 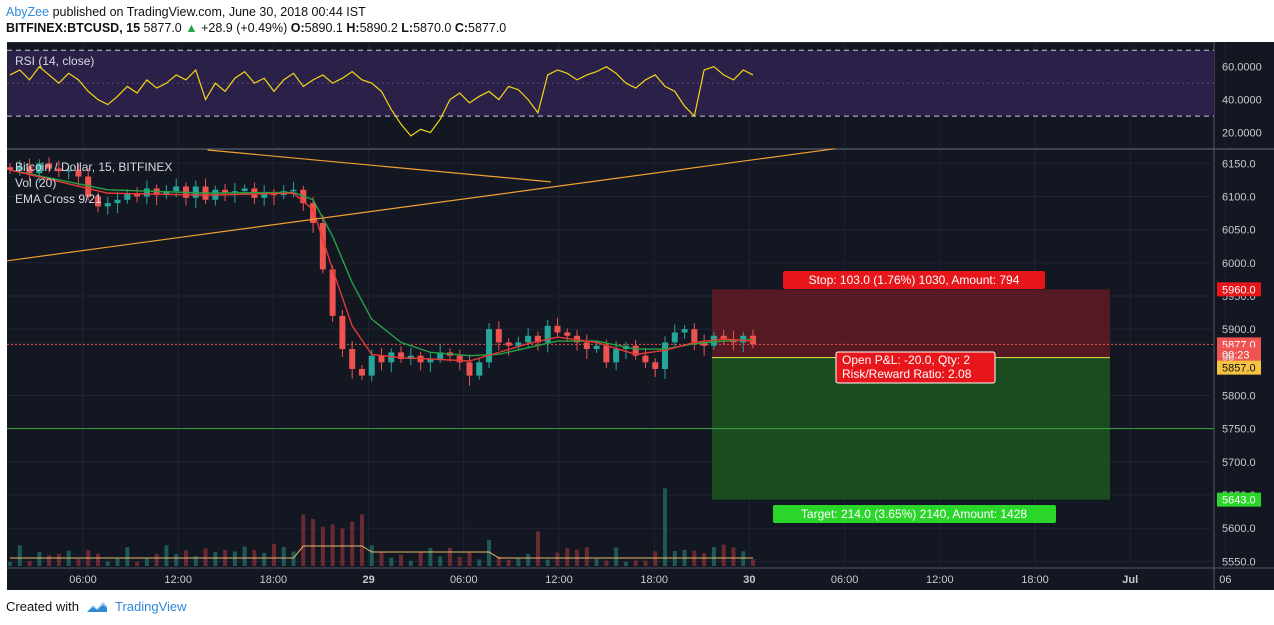 I want to click on trendline-resistance, so click(x=379, y=166).